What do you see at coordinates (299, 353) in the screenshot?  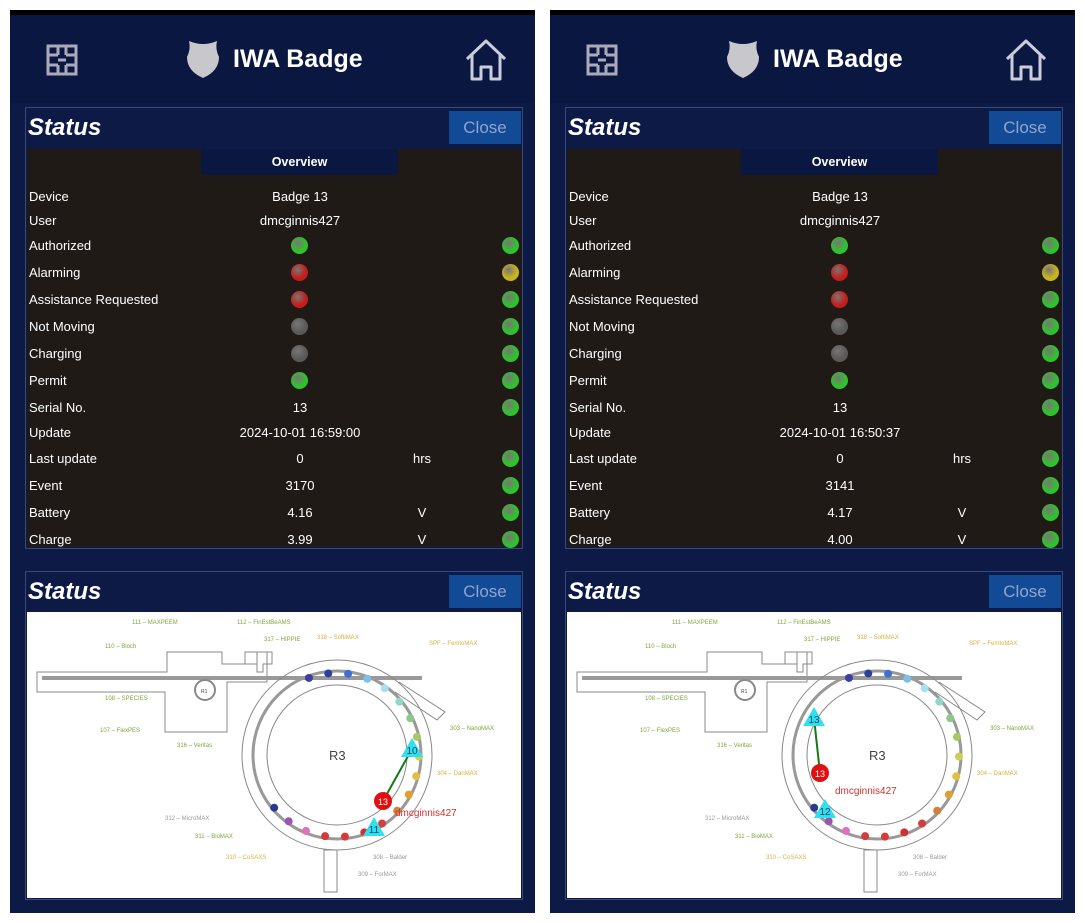 I see `status-indicator-gray` at bounding box center [299, 353].